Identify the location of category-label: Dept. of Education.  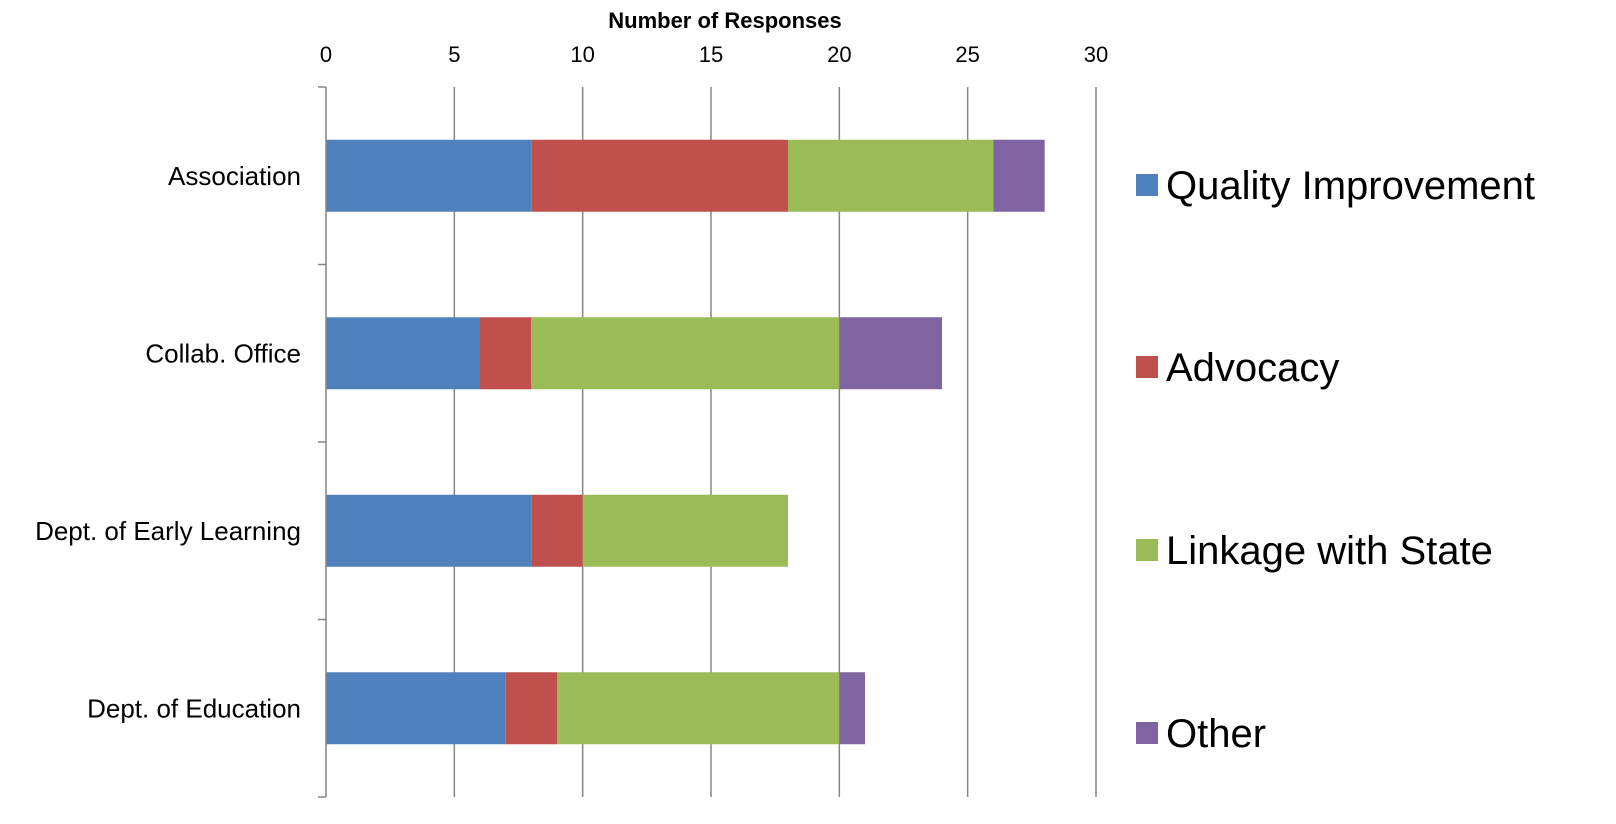
(194, 708).